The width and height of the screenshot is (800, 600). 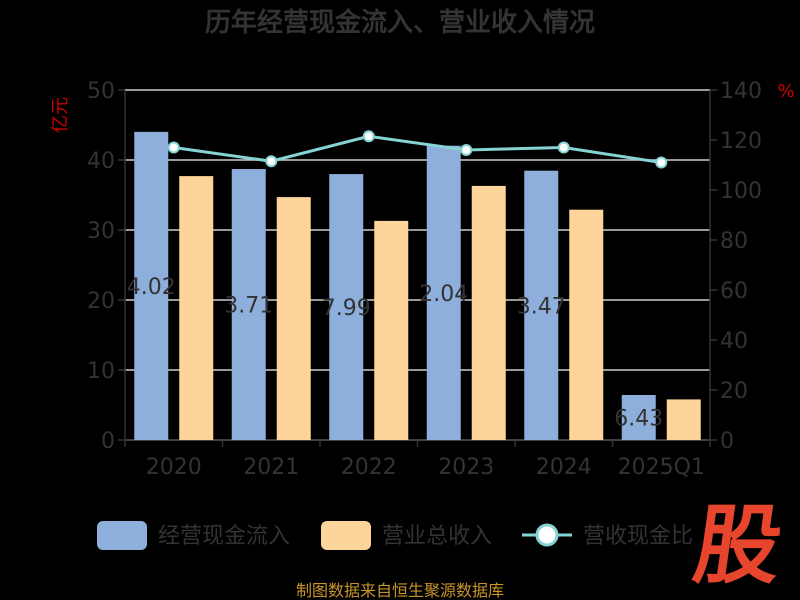 What do you see at coordinates (60, 115) in the screenshot?
I see `left-axis-unit: 亿元` at bounding box center [60, 115].